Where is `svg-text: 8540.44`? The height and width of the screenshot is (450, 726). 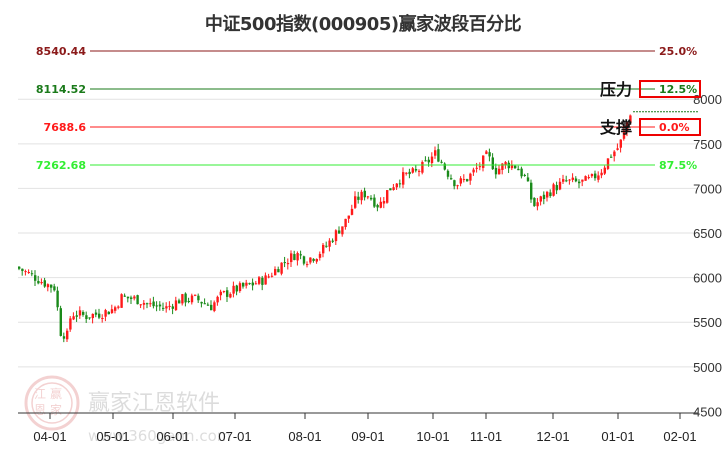
svg-text: 8540.44 is located at coordinates (61, 51).